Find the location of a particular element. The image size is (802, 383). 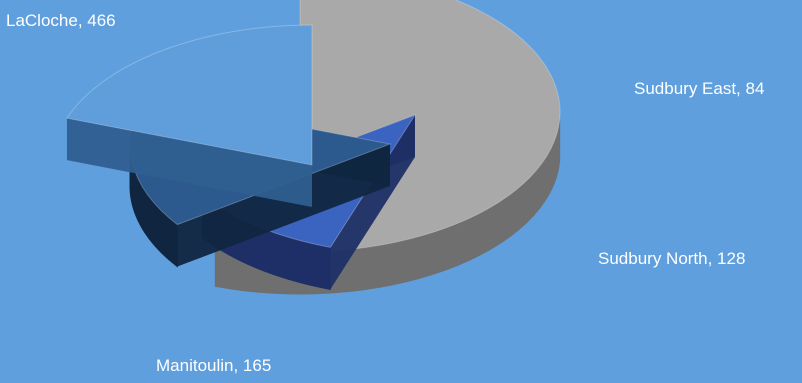

data-label-sudbury-east: Sudbury East, 84 is located at coordinates (699, 88).